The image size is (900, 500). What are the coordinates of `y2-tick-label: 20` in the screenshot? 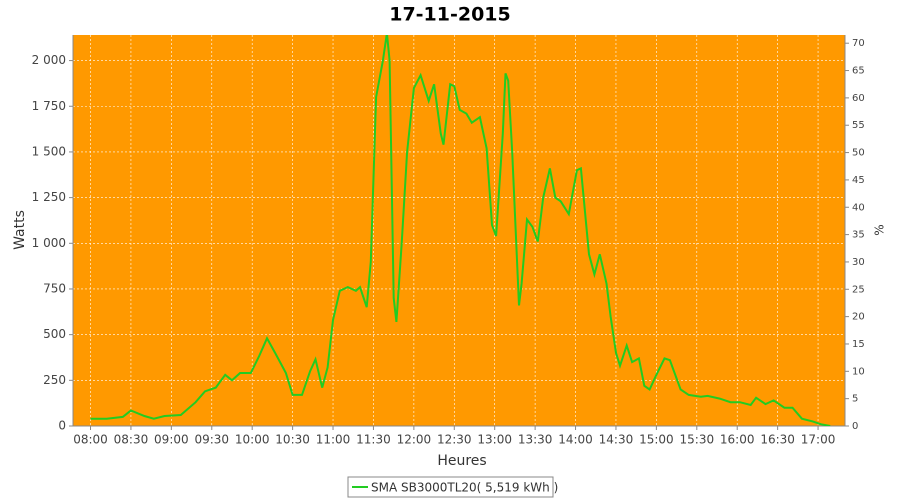 It's located at (858, 317).